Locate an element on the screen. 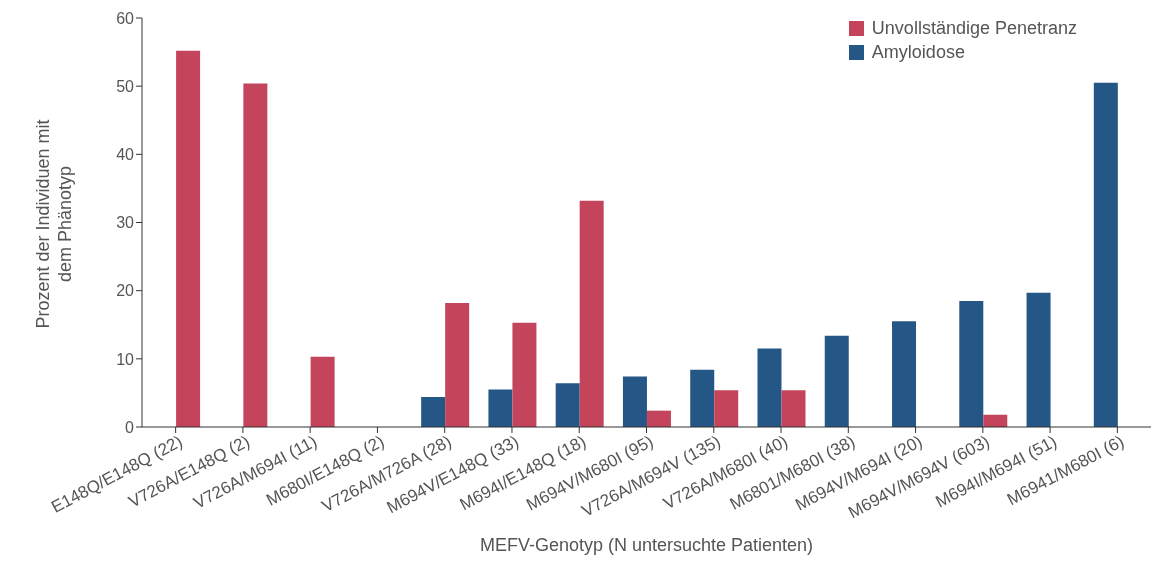 This screenshot has width=1165, height=565. y-tick-label: 50 is located at coordinates (125, 86).